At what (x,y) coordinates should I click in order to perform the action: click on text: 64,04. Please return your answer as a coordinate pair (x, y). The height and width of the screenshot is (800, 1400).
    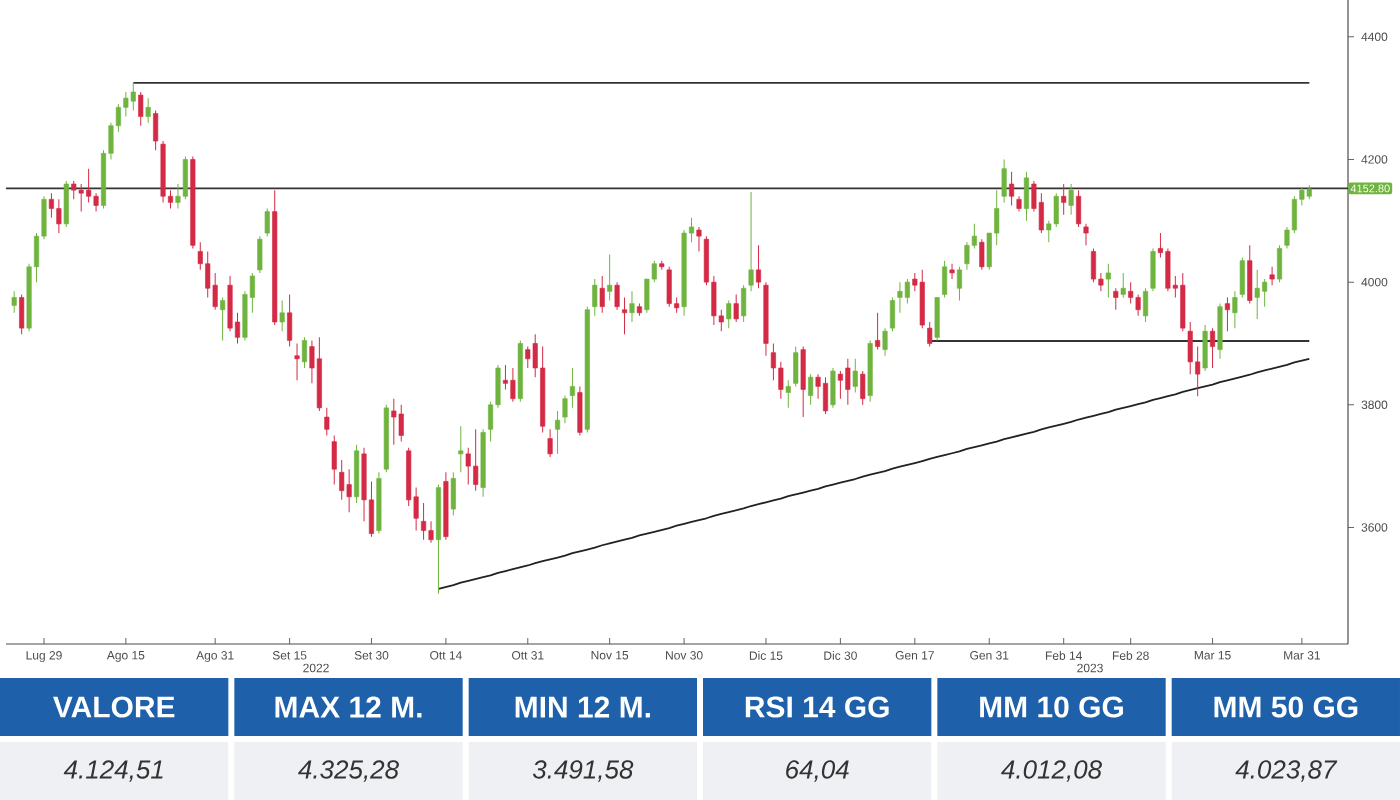
    Looking at the image, I should click on (817, 771).